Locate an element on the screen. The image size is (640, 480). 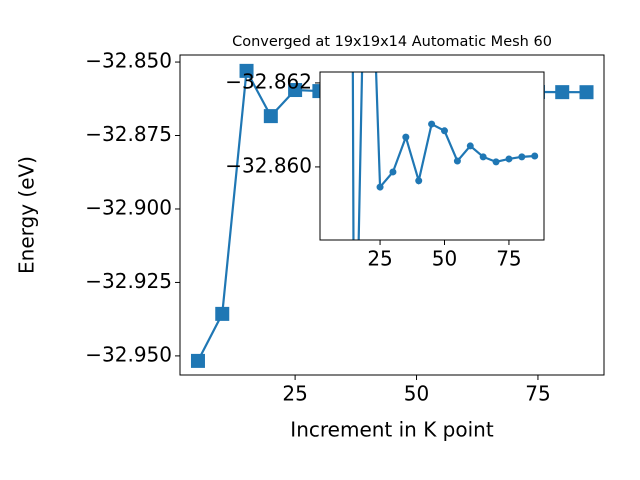
y-tick-label: −32.875 is located at coordinates (128, 134).